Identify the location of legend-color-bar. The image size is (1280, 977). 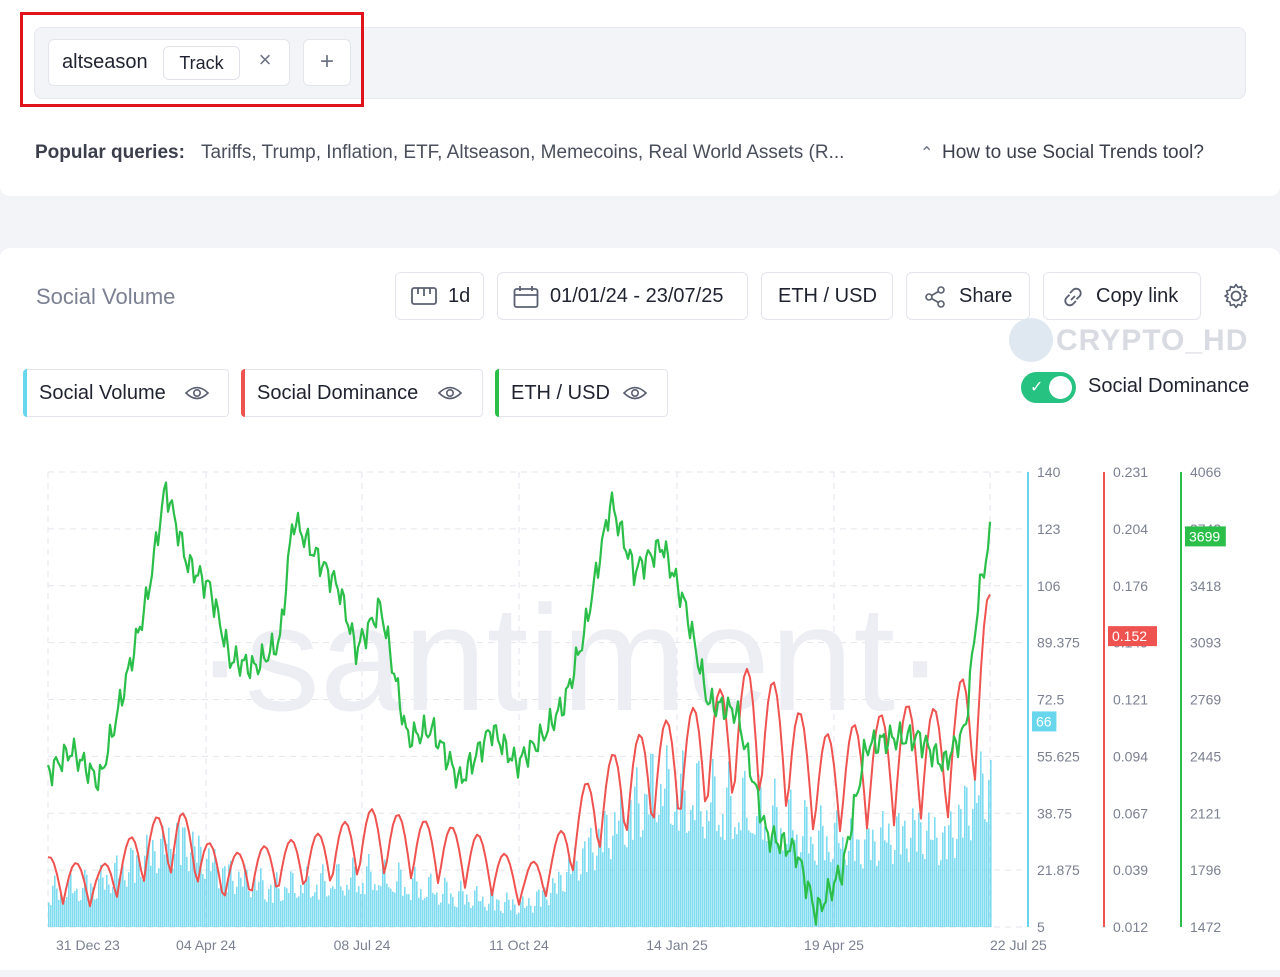
(243, 393).